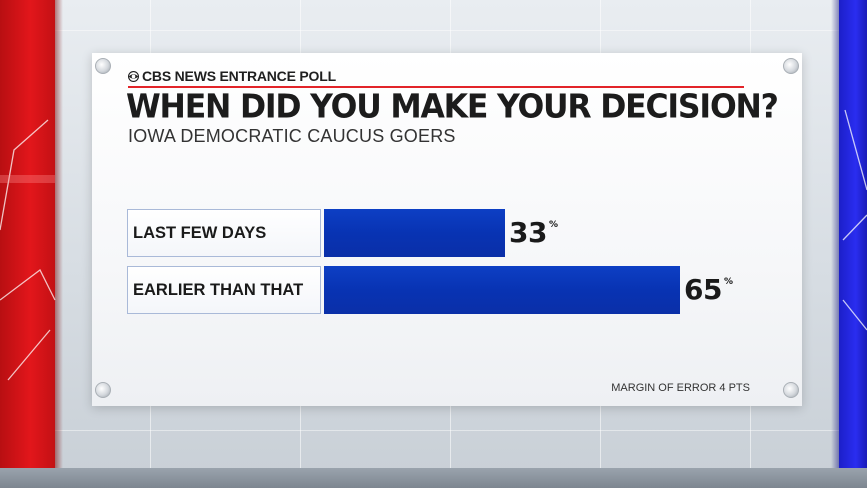 The width and height of the screenshot is (867, 488). I want to click on studio-floor, so click(433, 478).